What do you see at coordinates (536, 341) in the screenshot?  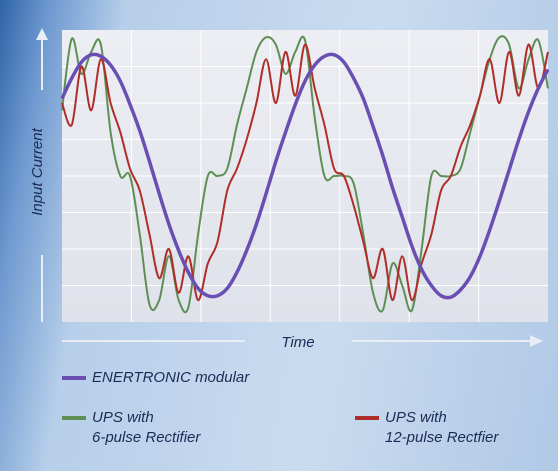 I see `x-arrow-head` at bounding box center [536, 341].